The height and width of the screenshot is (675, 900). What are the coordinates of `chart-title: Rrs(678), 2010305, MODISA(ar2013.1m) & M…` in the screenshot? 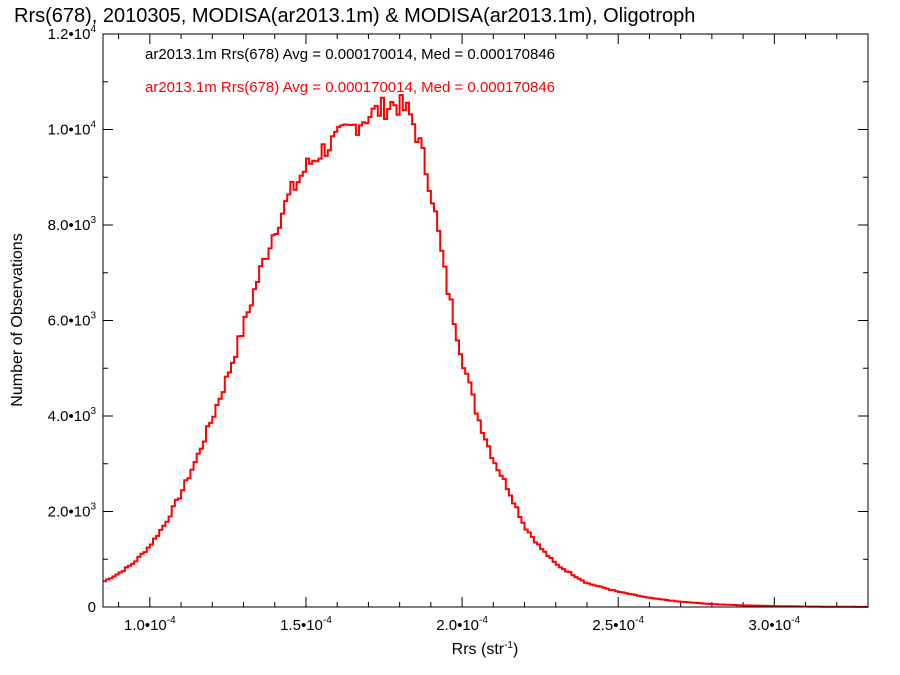 It's located at (354, 16).